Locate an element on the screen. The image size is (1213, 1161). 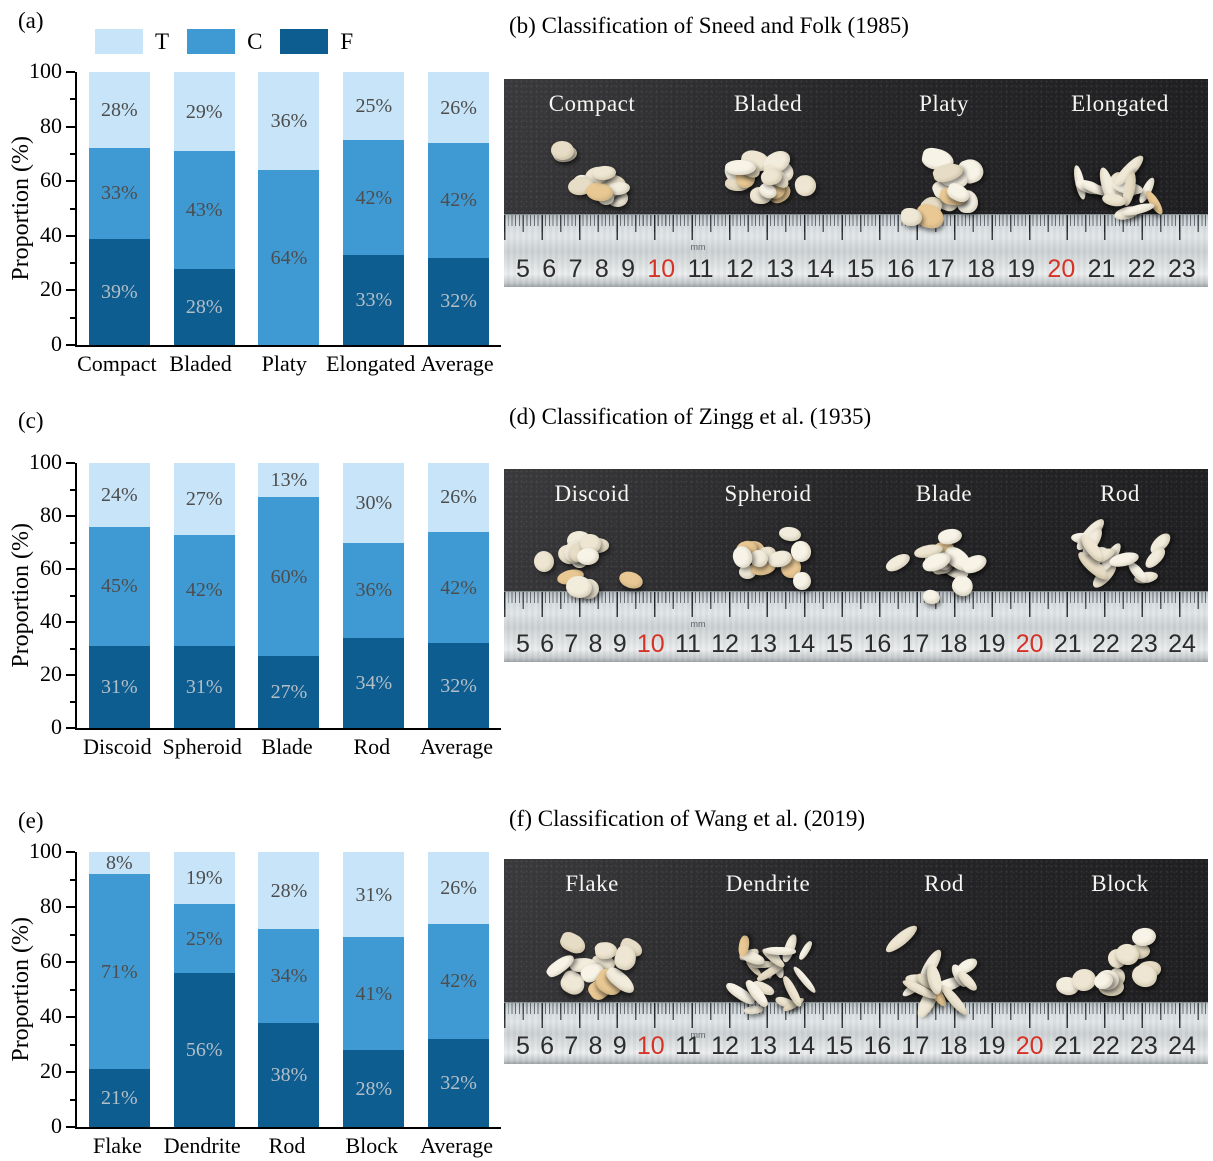
bar-segment-T: 27% is located at coordinates (204, 499).